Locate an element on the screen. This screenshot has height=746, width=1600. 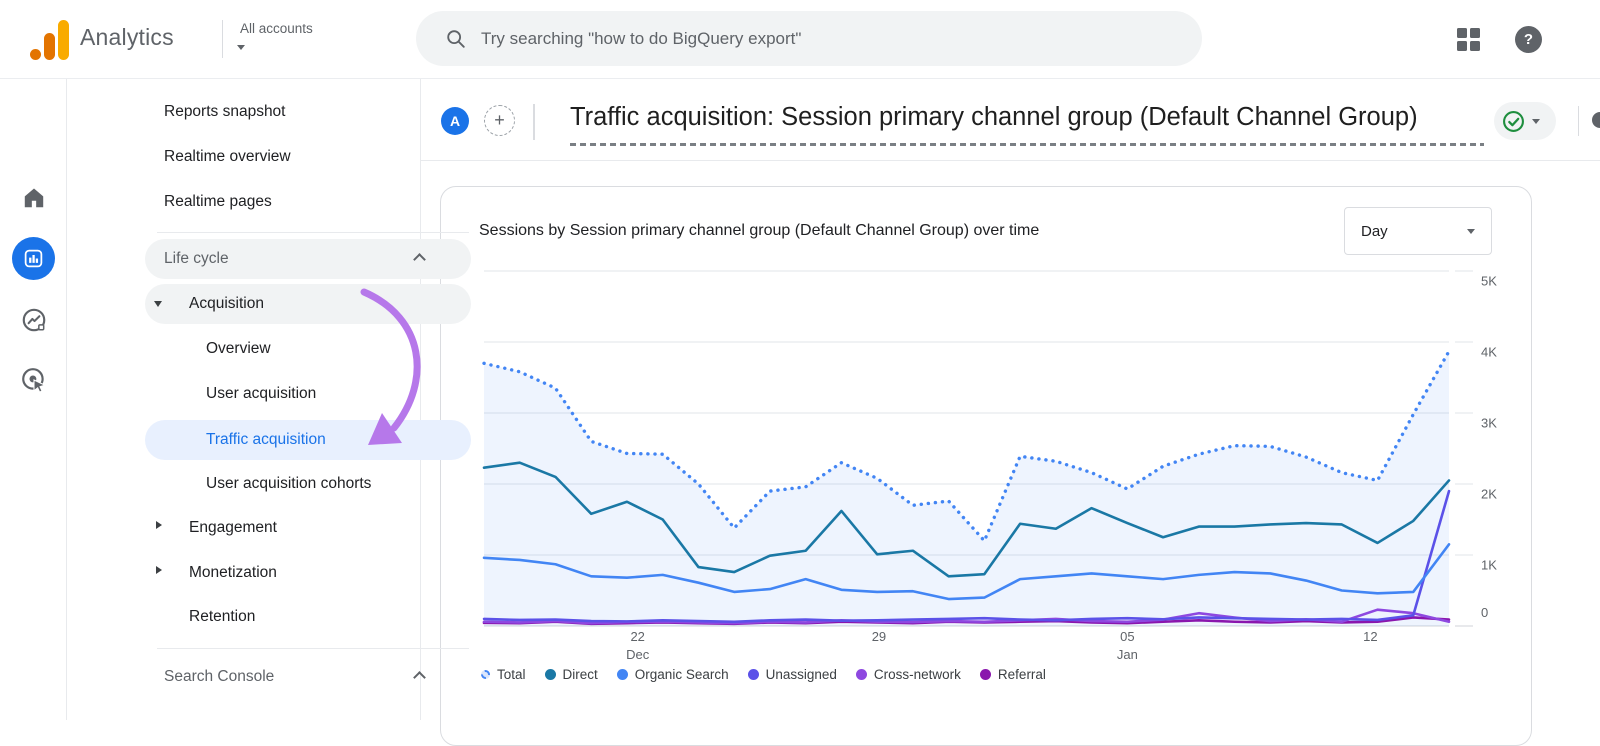
reports-icon is located at coordinates (33, 258).